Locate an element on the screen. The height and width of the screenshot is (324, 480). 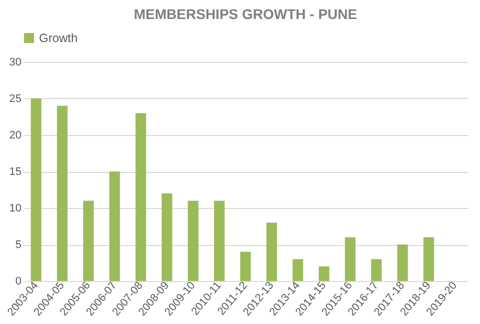
y-tick-label: 5 is located at coordinates (18, 245).